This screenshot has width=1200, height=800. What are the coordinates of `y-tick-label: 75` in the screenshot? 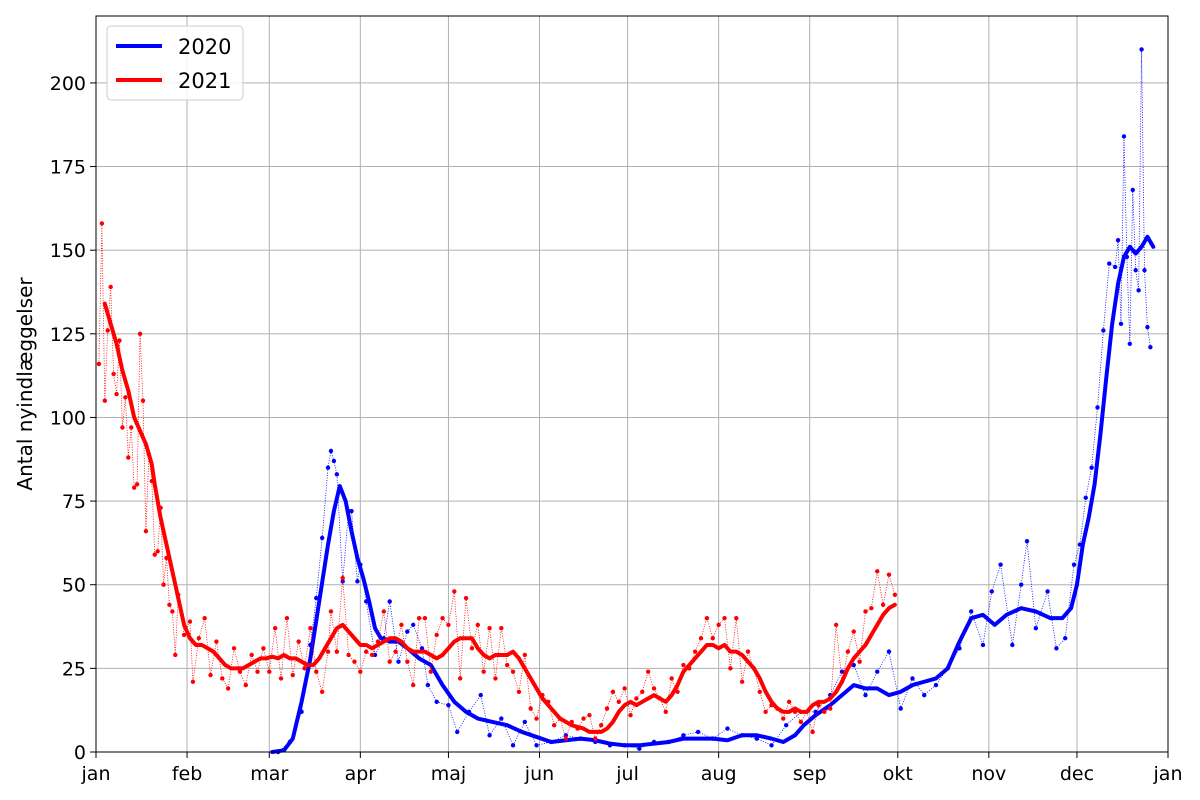 It's located at (74, 502).